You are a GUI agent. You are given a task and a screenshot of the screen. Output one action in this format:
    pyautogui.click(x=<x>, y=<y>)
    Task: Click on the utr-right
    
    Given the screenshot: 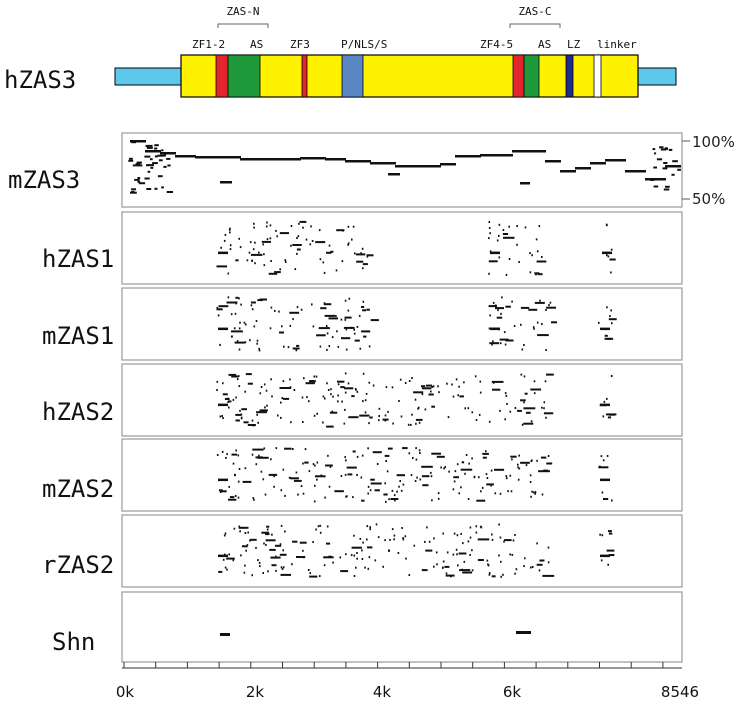 What is the action you would take?
    pyautogui.click(x=657, y=76)
    